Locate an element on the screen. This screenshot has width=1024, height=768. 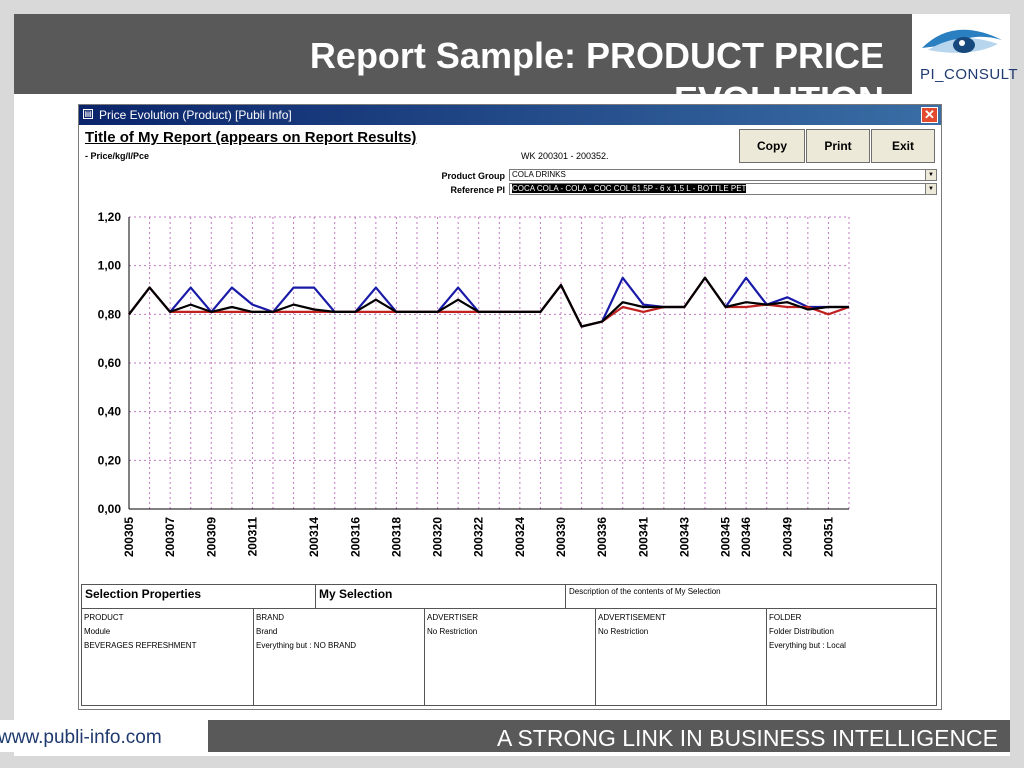
slide-header-bar: Report Sample: PRODUCT PRICE EVOLUTION is located at coordinates (463, 54).